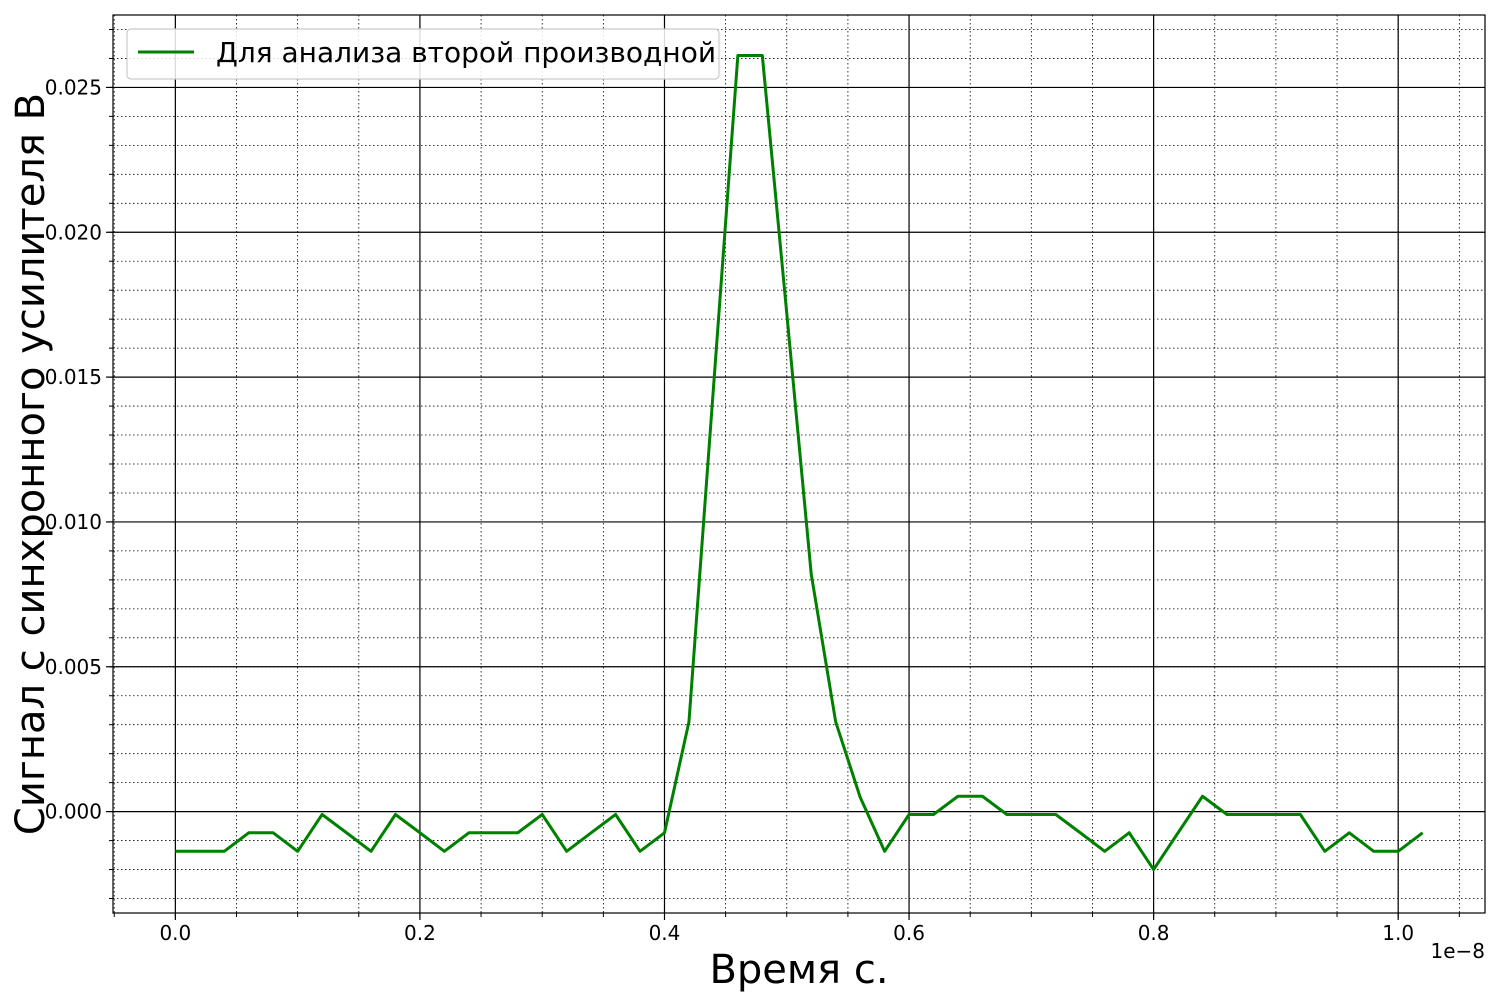 Image resolution: width=1500 pixels, height=1000 pixels. What do you see at coordinates (1398, 933) in the screenshot?
I see `x-tick-label: 1.0` at bounding box center [1398, 933].